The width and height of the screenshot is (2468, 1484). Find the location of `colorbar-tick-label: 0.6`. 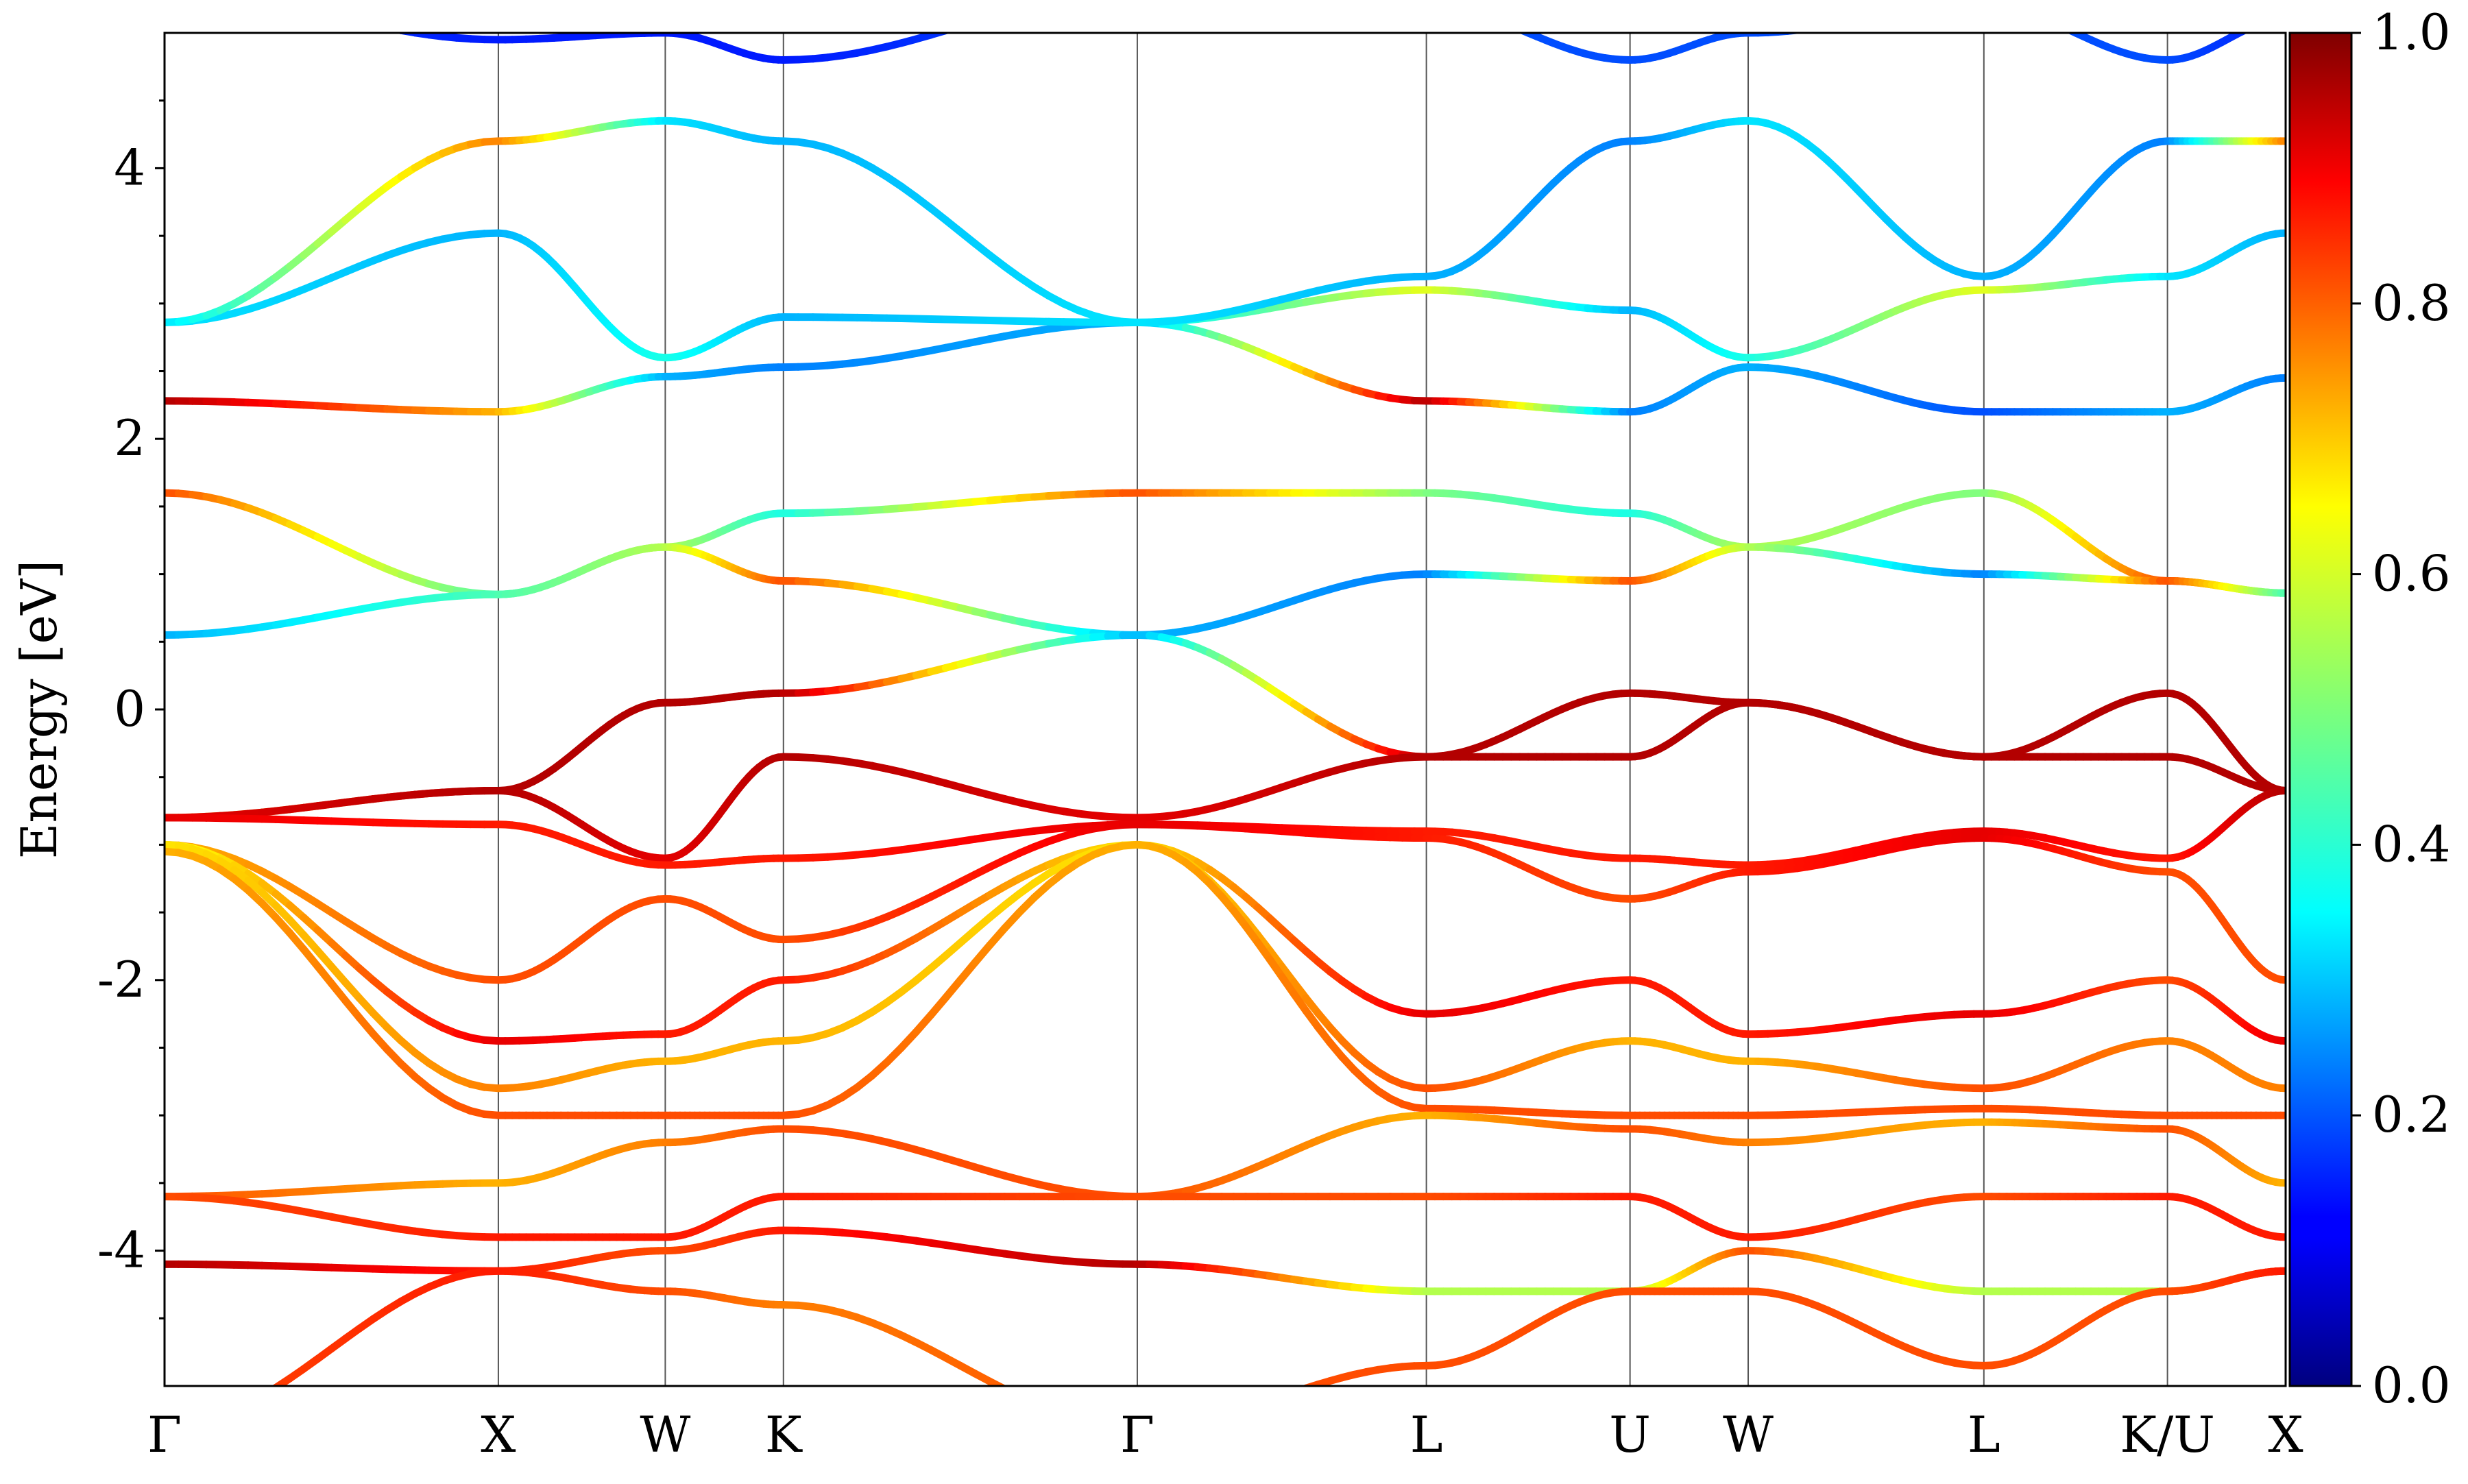

colorbar-tick-label: 0.6 is located at coordinates (2411, 574).